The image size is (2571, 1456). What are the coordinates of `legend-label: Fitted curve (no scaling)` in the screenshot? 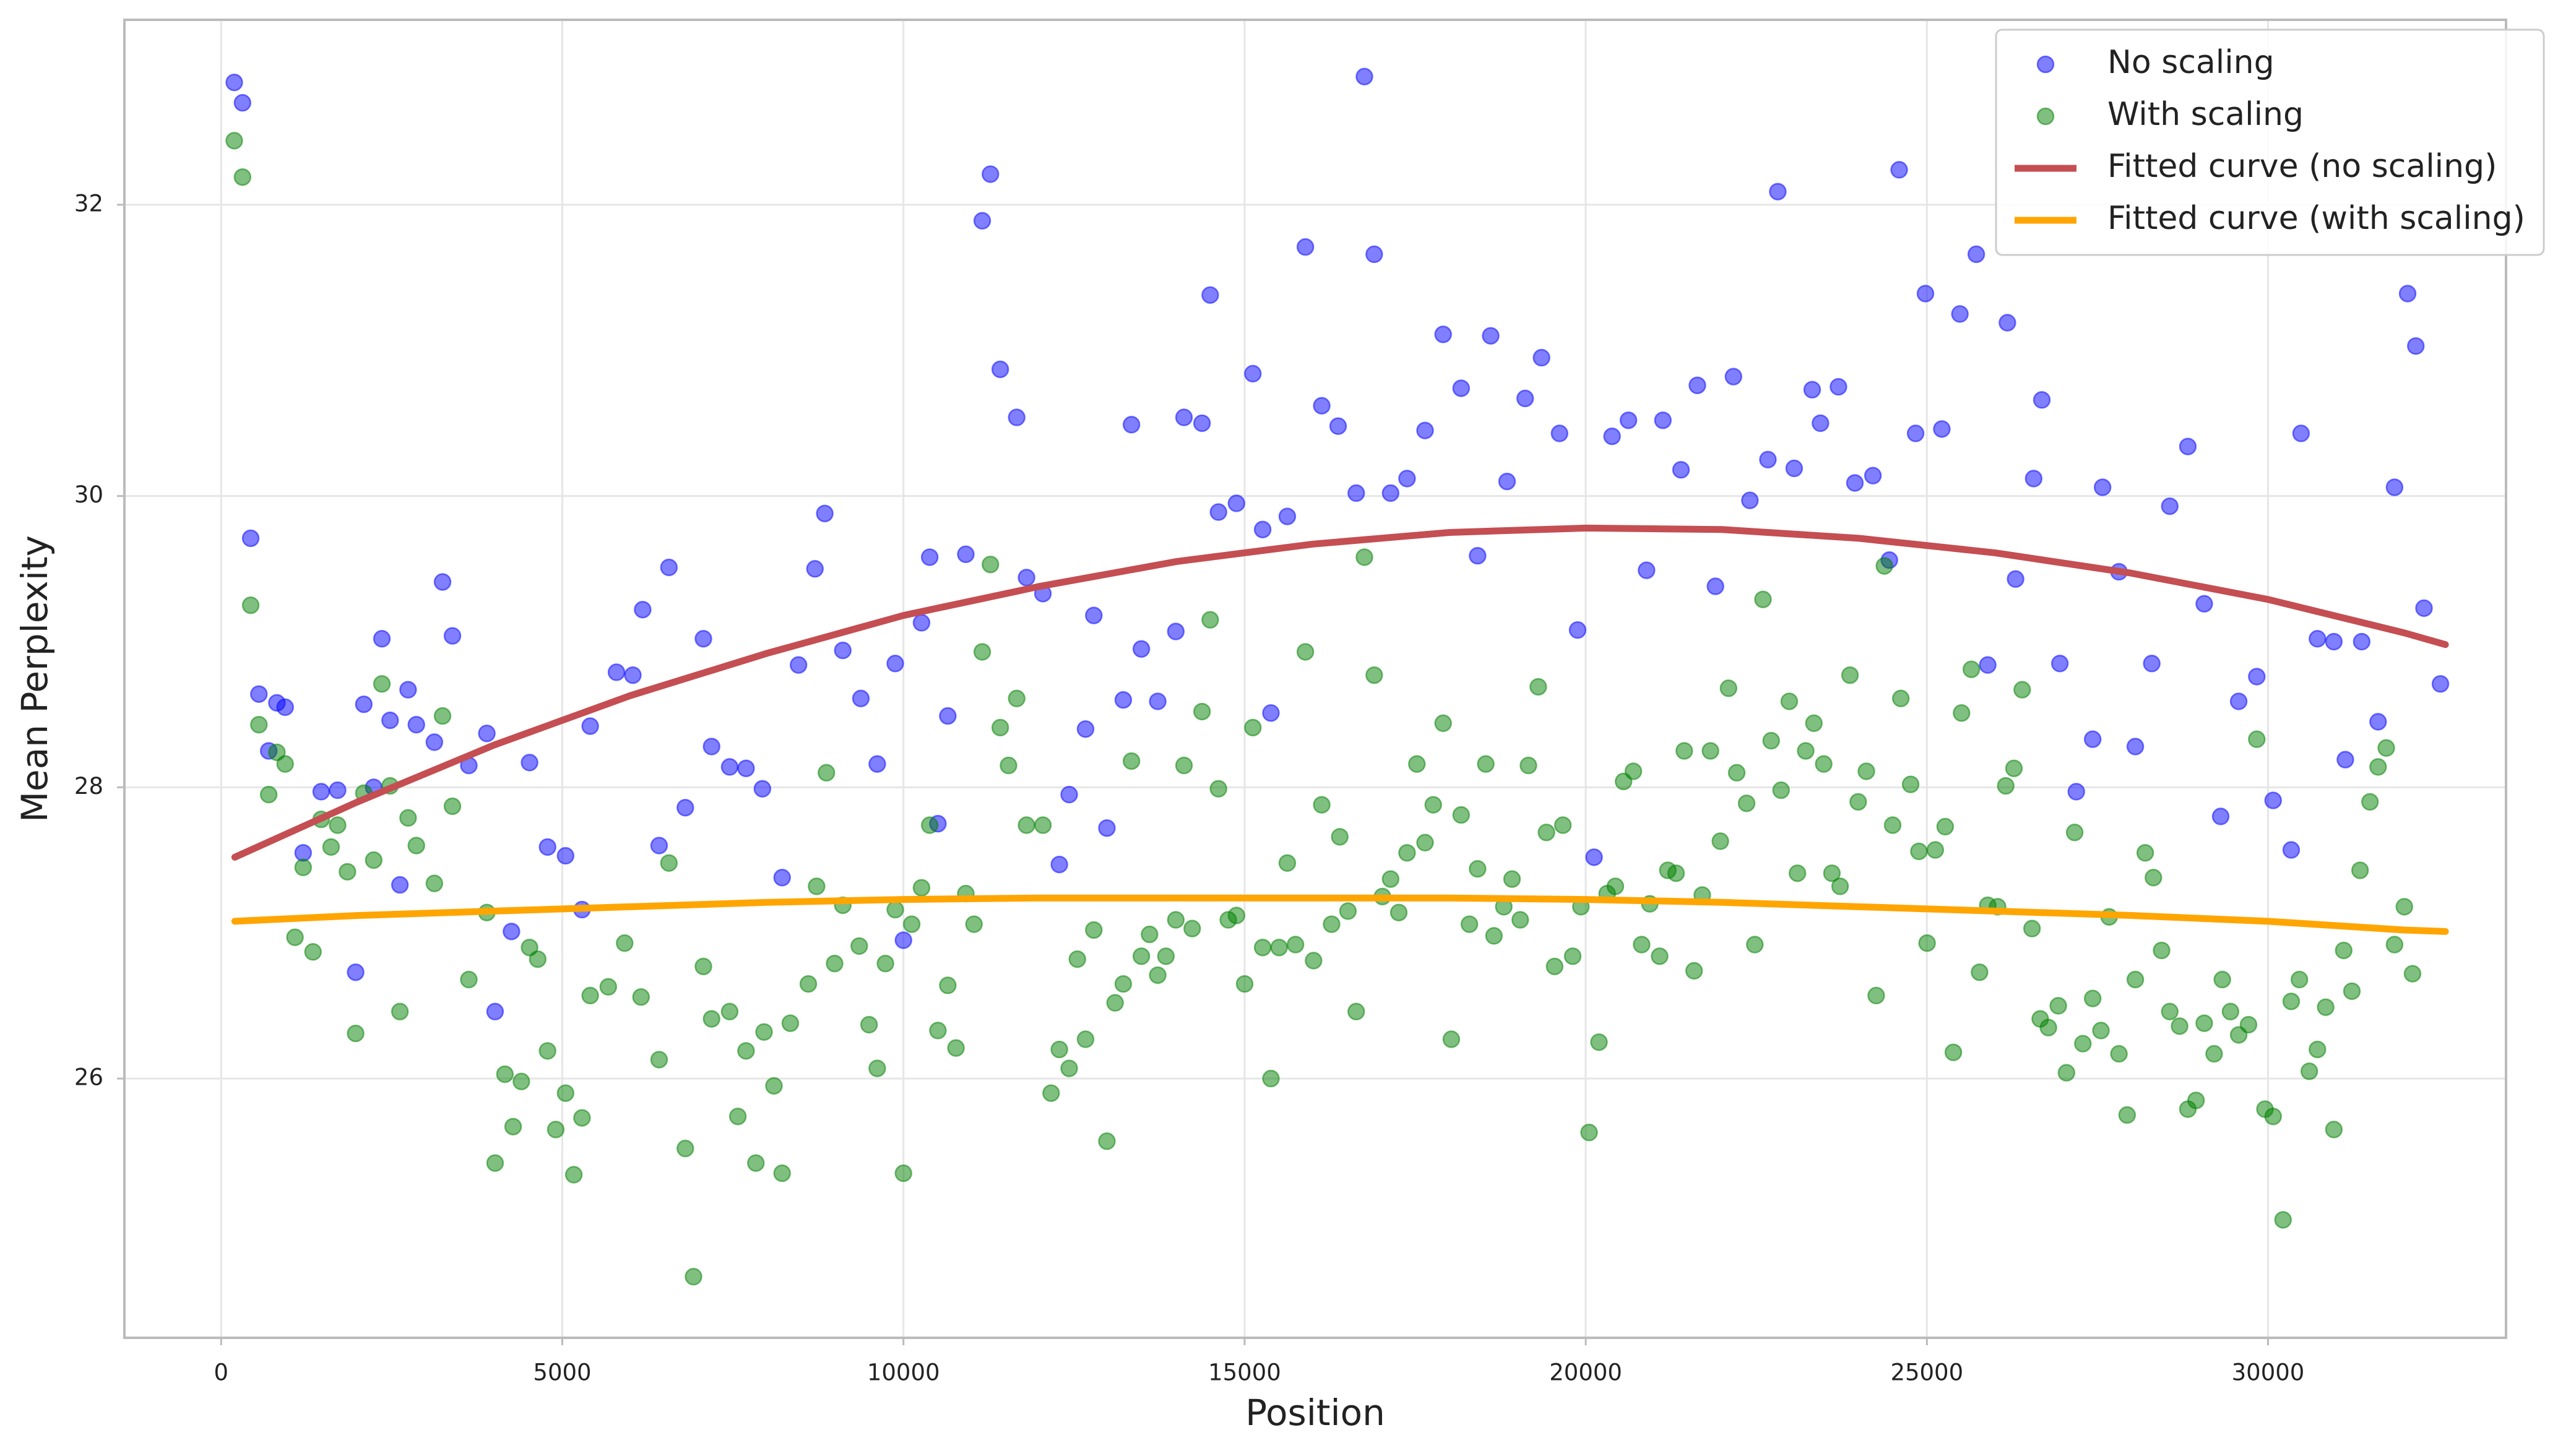 It's located at (2302, 166).